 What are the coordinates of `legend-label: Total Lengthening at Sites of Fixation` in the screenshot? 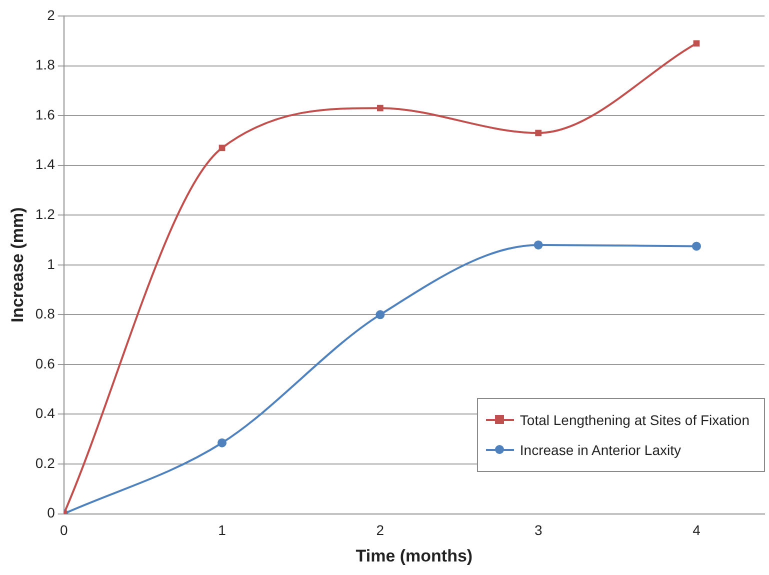 It's located at (635, 420).